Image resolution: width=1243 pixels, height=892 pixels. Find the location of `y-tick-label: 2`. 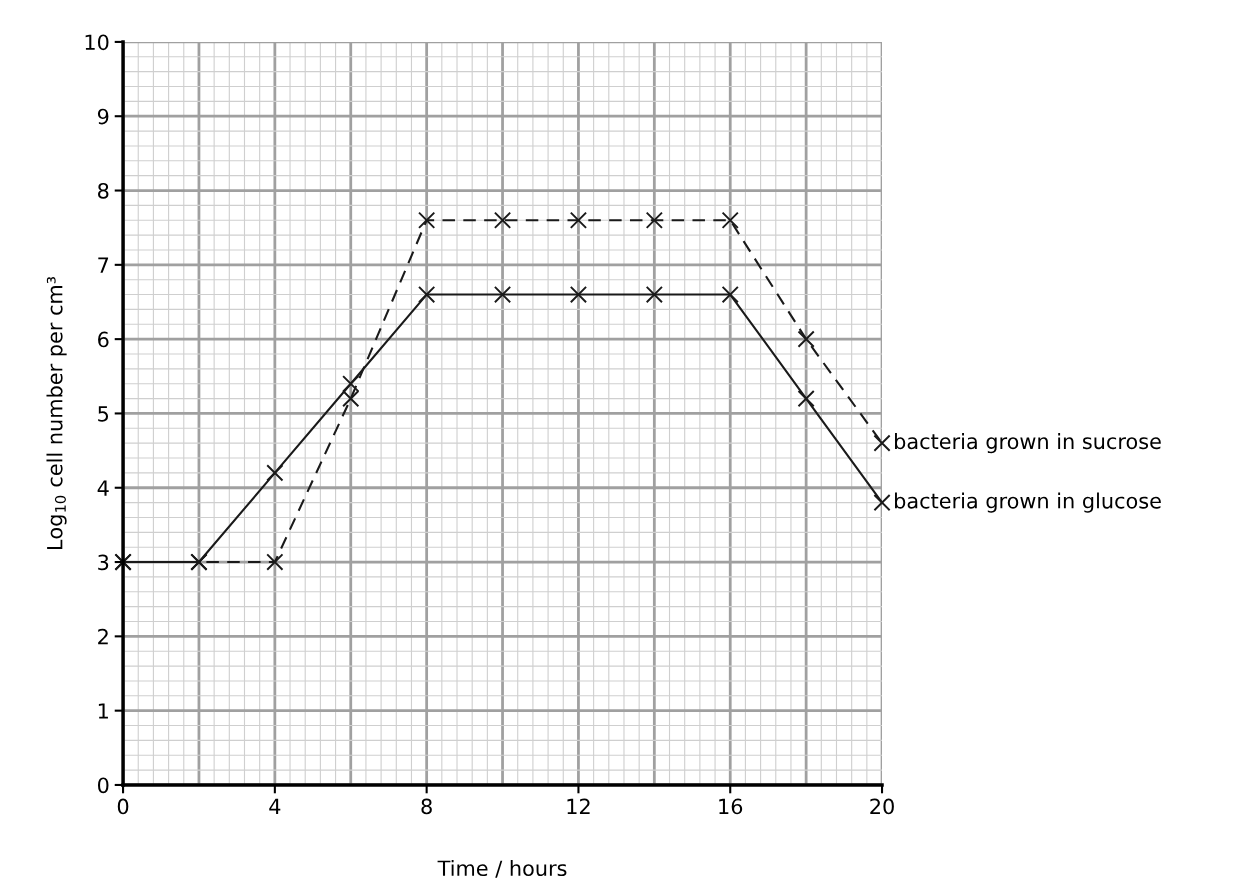

y-tick-label: 2 is located at coordinates (103, 636).